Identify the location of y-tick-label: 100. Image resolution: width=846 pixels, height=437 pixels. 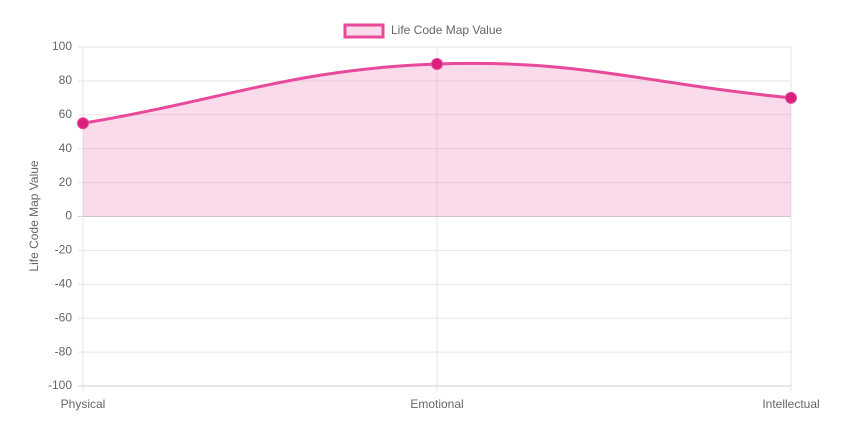
(62, 46).